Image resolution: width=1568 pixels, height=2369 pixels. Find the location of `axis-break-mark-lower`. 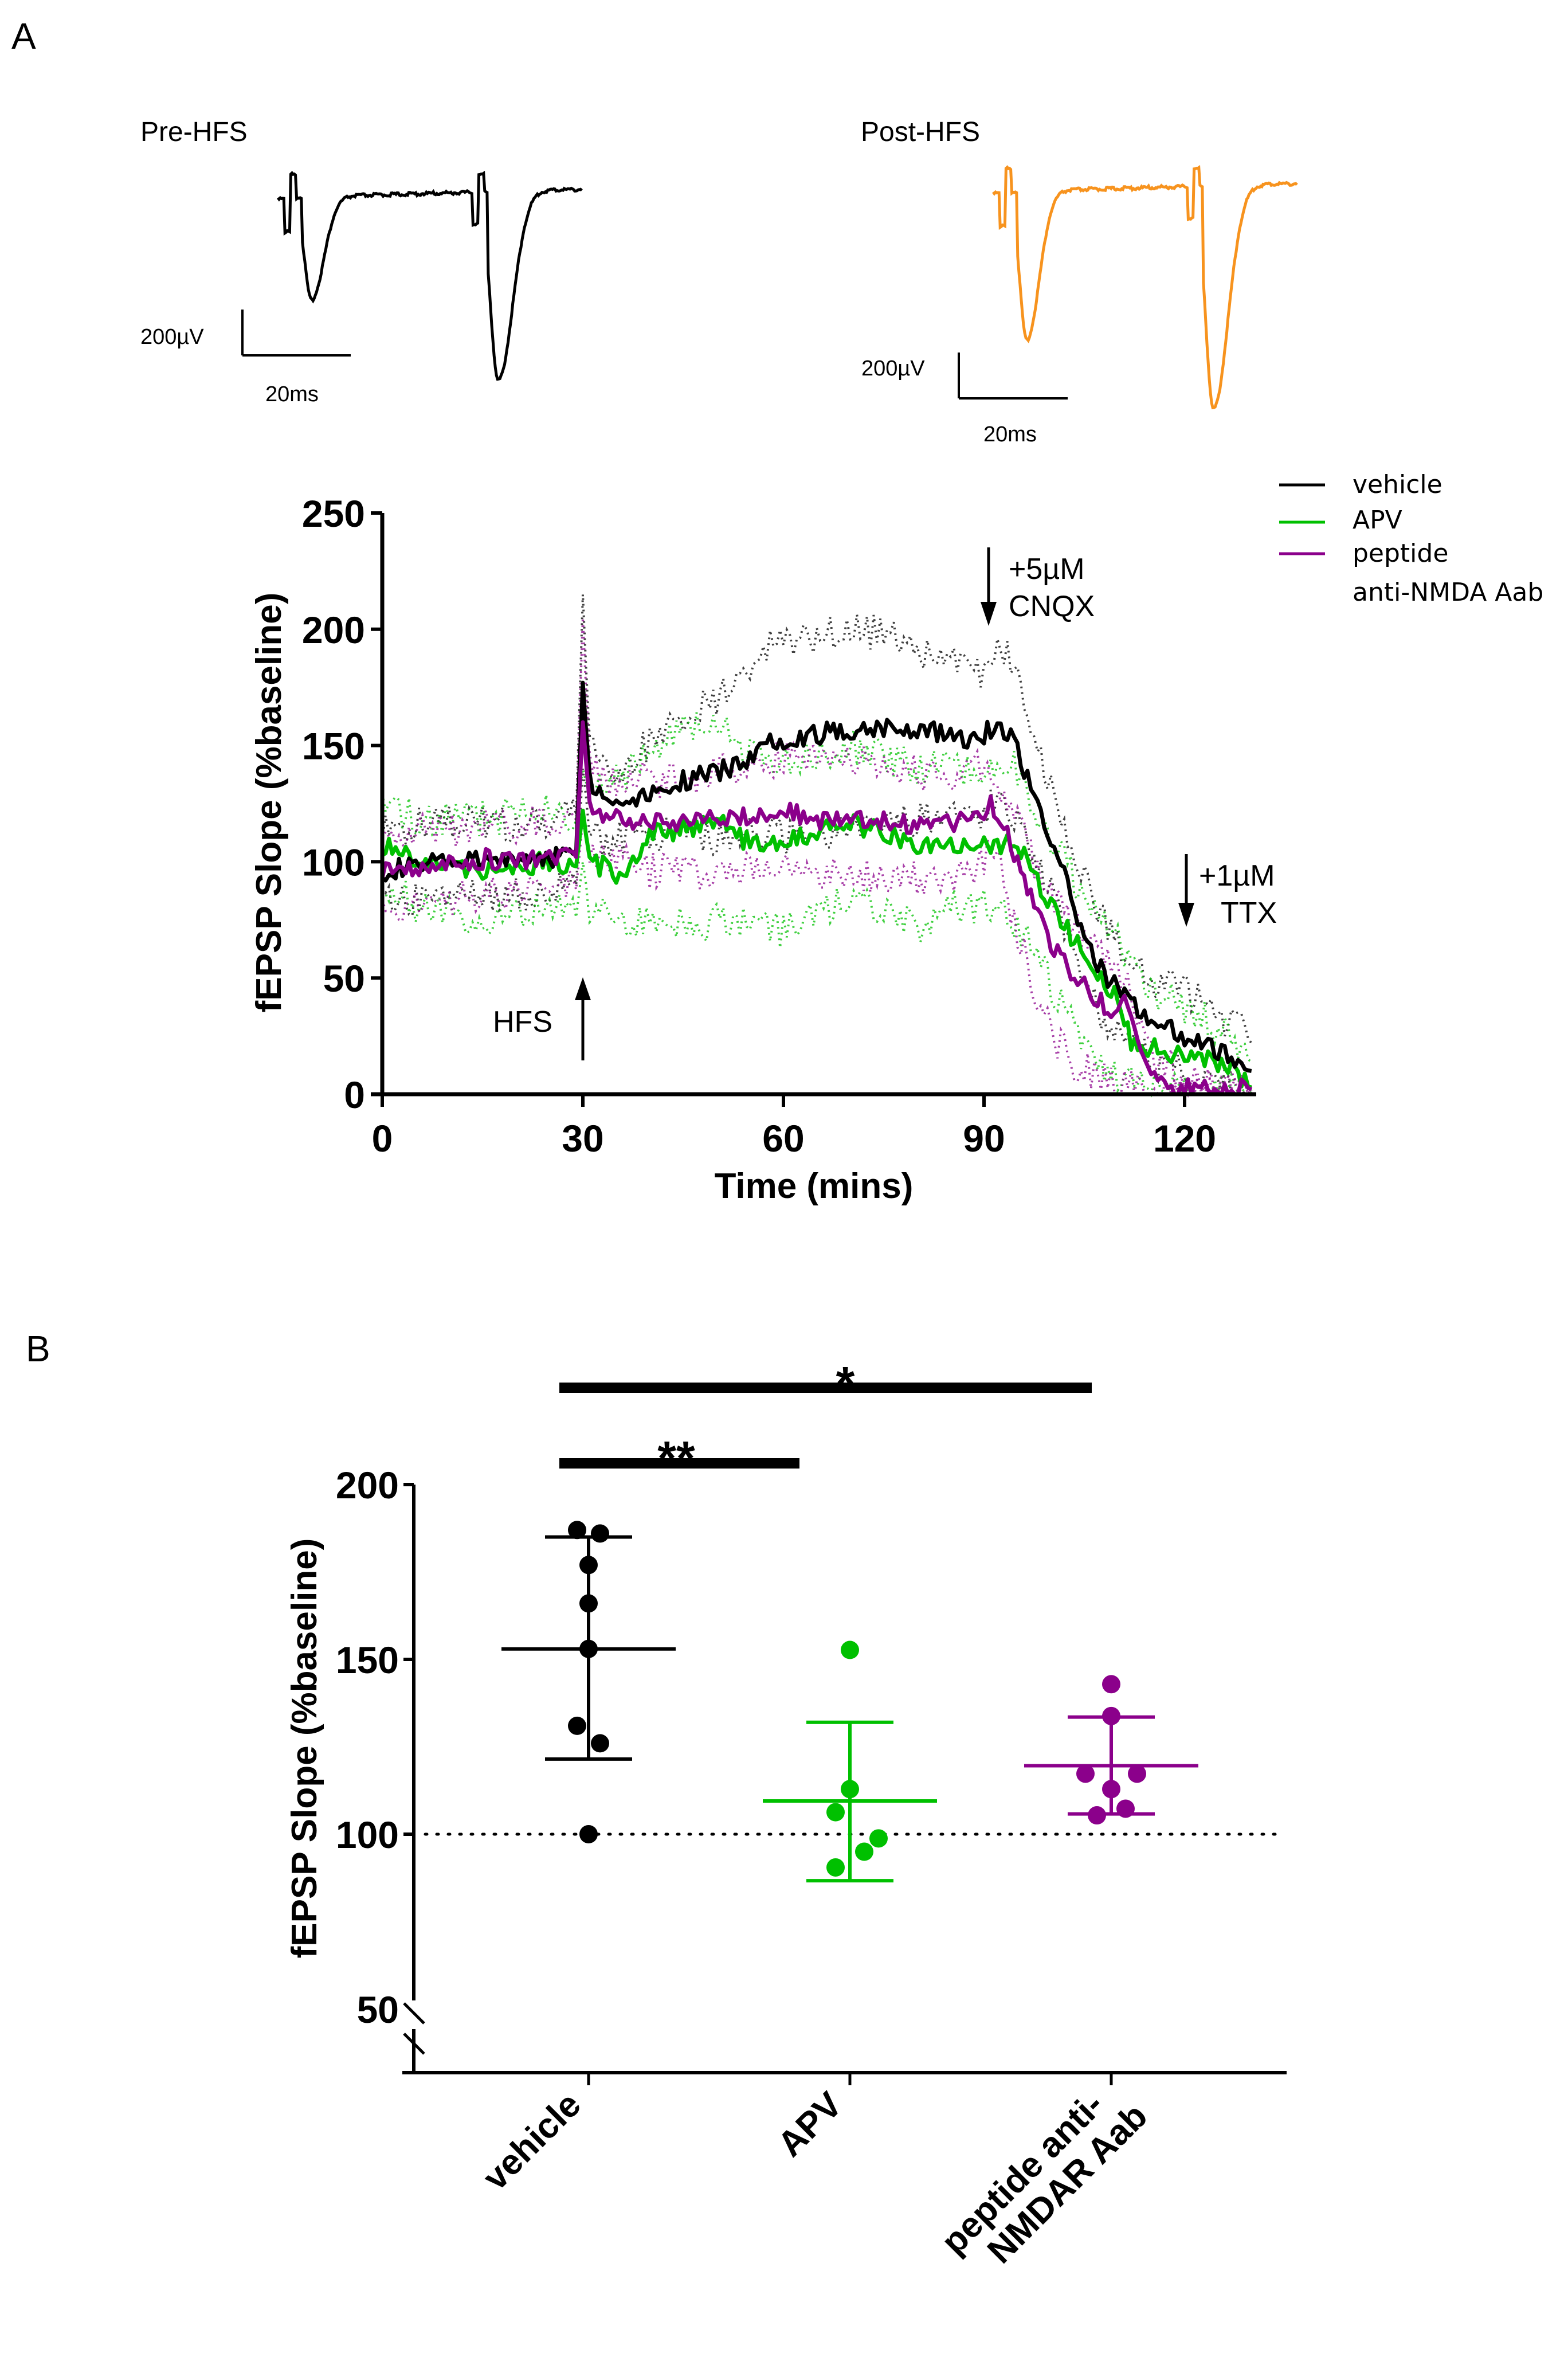

axis-break-mark-lower is located at coordinates (414, 2044).